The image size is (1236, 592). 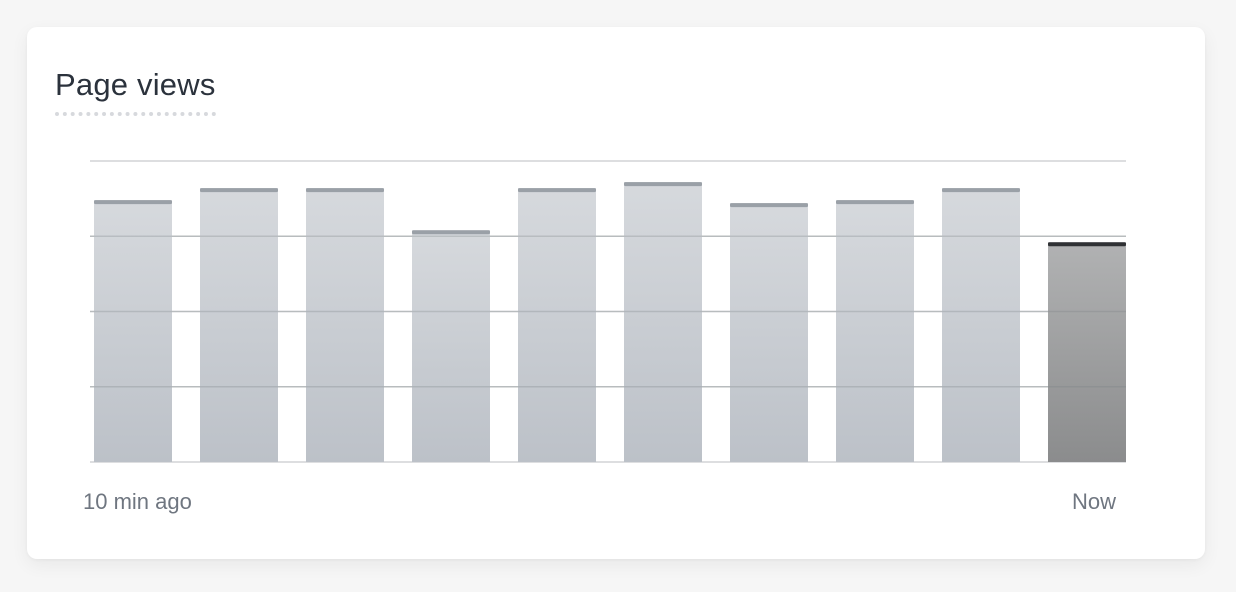 What do you see at coordinates (1087, 352) in the screenshot?
I see `bar-current` at bounding box center [1087, 352].